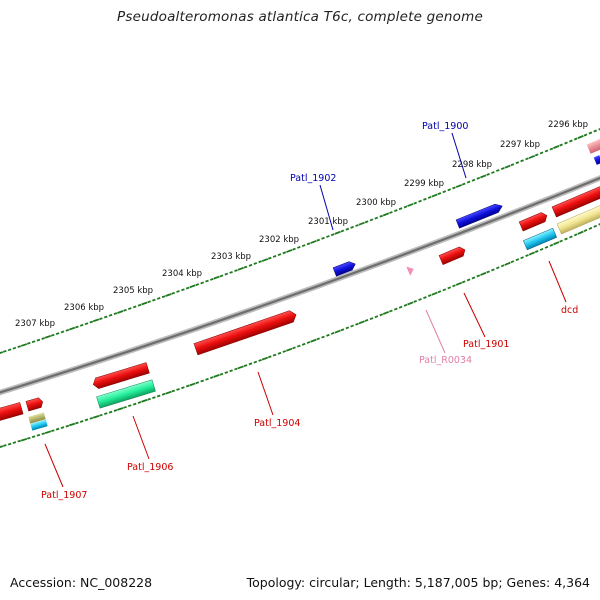  What do you see at coordinates (486, 344) in the screenshot?
I see `gene-label-patl-1901: Patl_1901` at bounding box center [486, 344].